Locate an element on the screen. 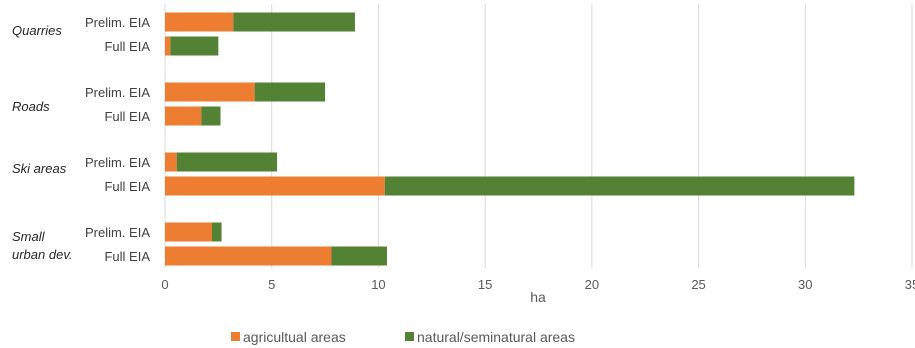 The image size is (915, 348). x-tick-label: 20 is located at coordinates (592, 284).